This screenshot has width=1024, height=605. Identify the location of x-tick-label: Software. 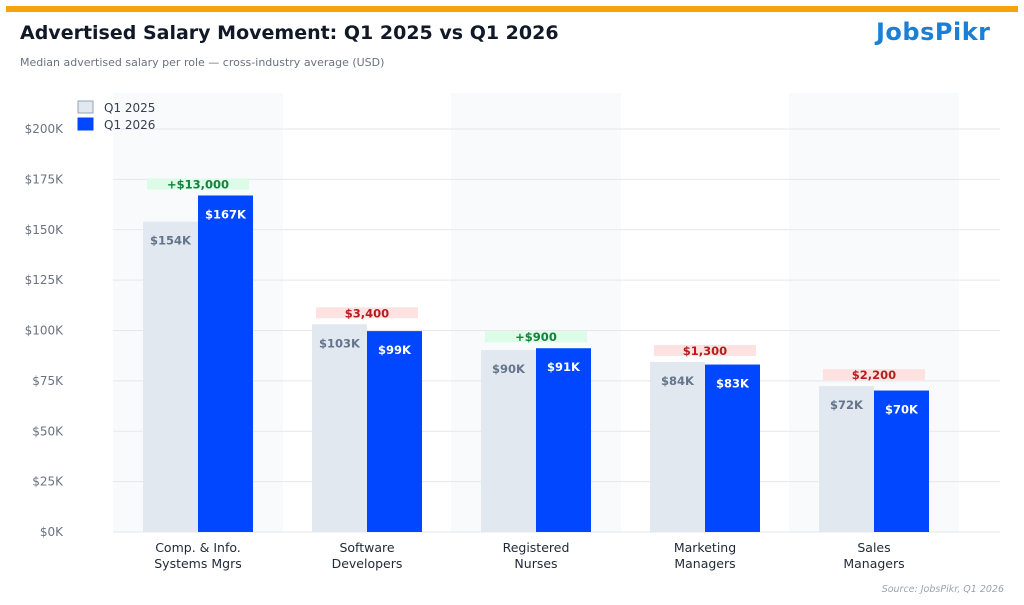
(366, 547).